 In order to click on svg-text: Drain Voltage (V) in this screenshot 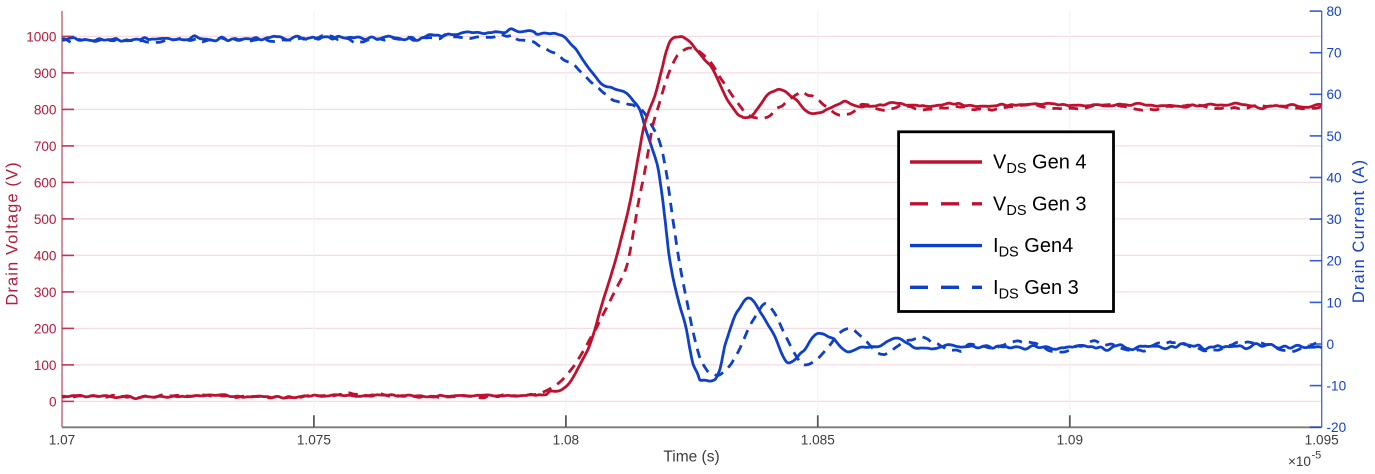, I will do `click(13, 233)`.